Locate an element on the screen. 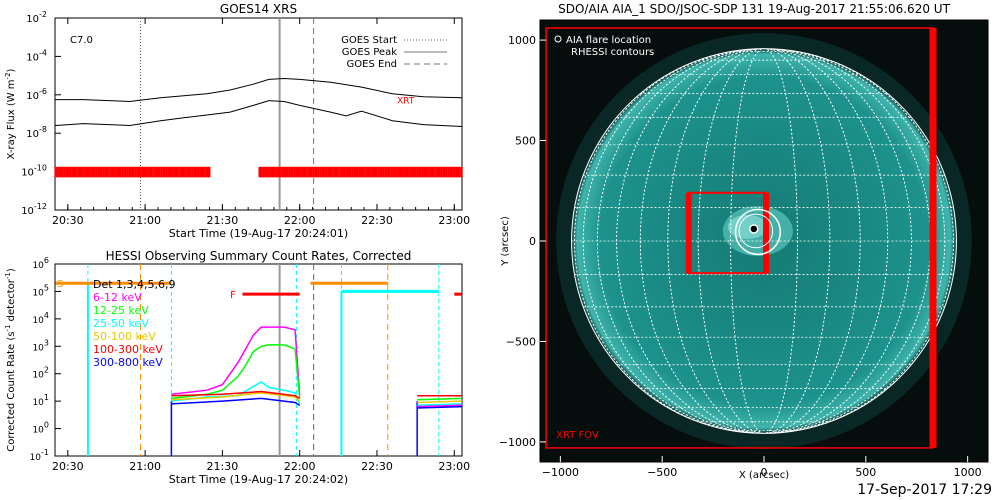  hessi-ytick-label: 10⁴ is located at coordinates (40, 318).